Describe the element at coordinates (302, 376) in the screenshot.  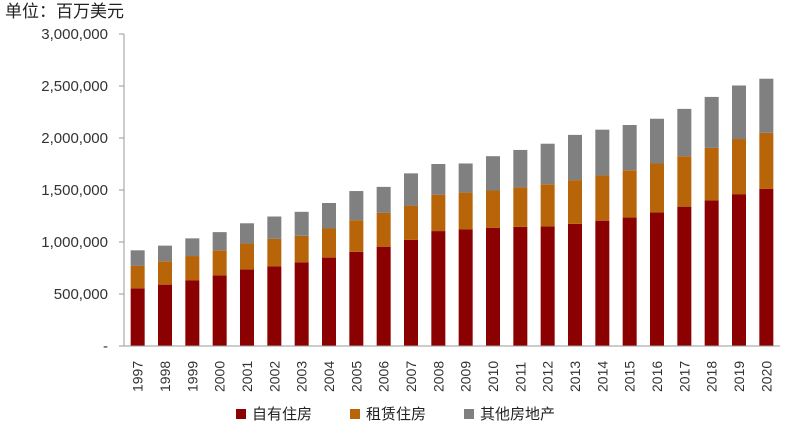
I see `x-tick-label: 2003` at that location.